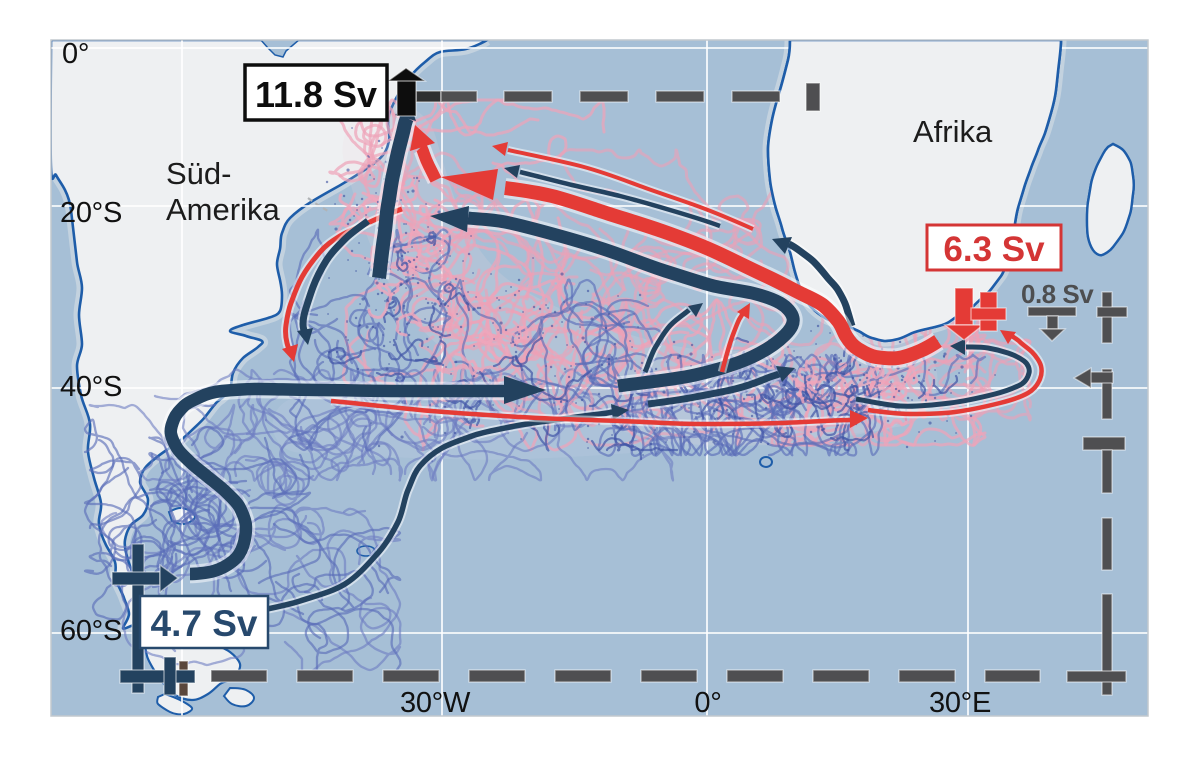  What do you see at coordinates (91, 387) in the screenshot?
I see `svg-text: 40°S` at bounding box center [91, 387].